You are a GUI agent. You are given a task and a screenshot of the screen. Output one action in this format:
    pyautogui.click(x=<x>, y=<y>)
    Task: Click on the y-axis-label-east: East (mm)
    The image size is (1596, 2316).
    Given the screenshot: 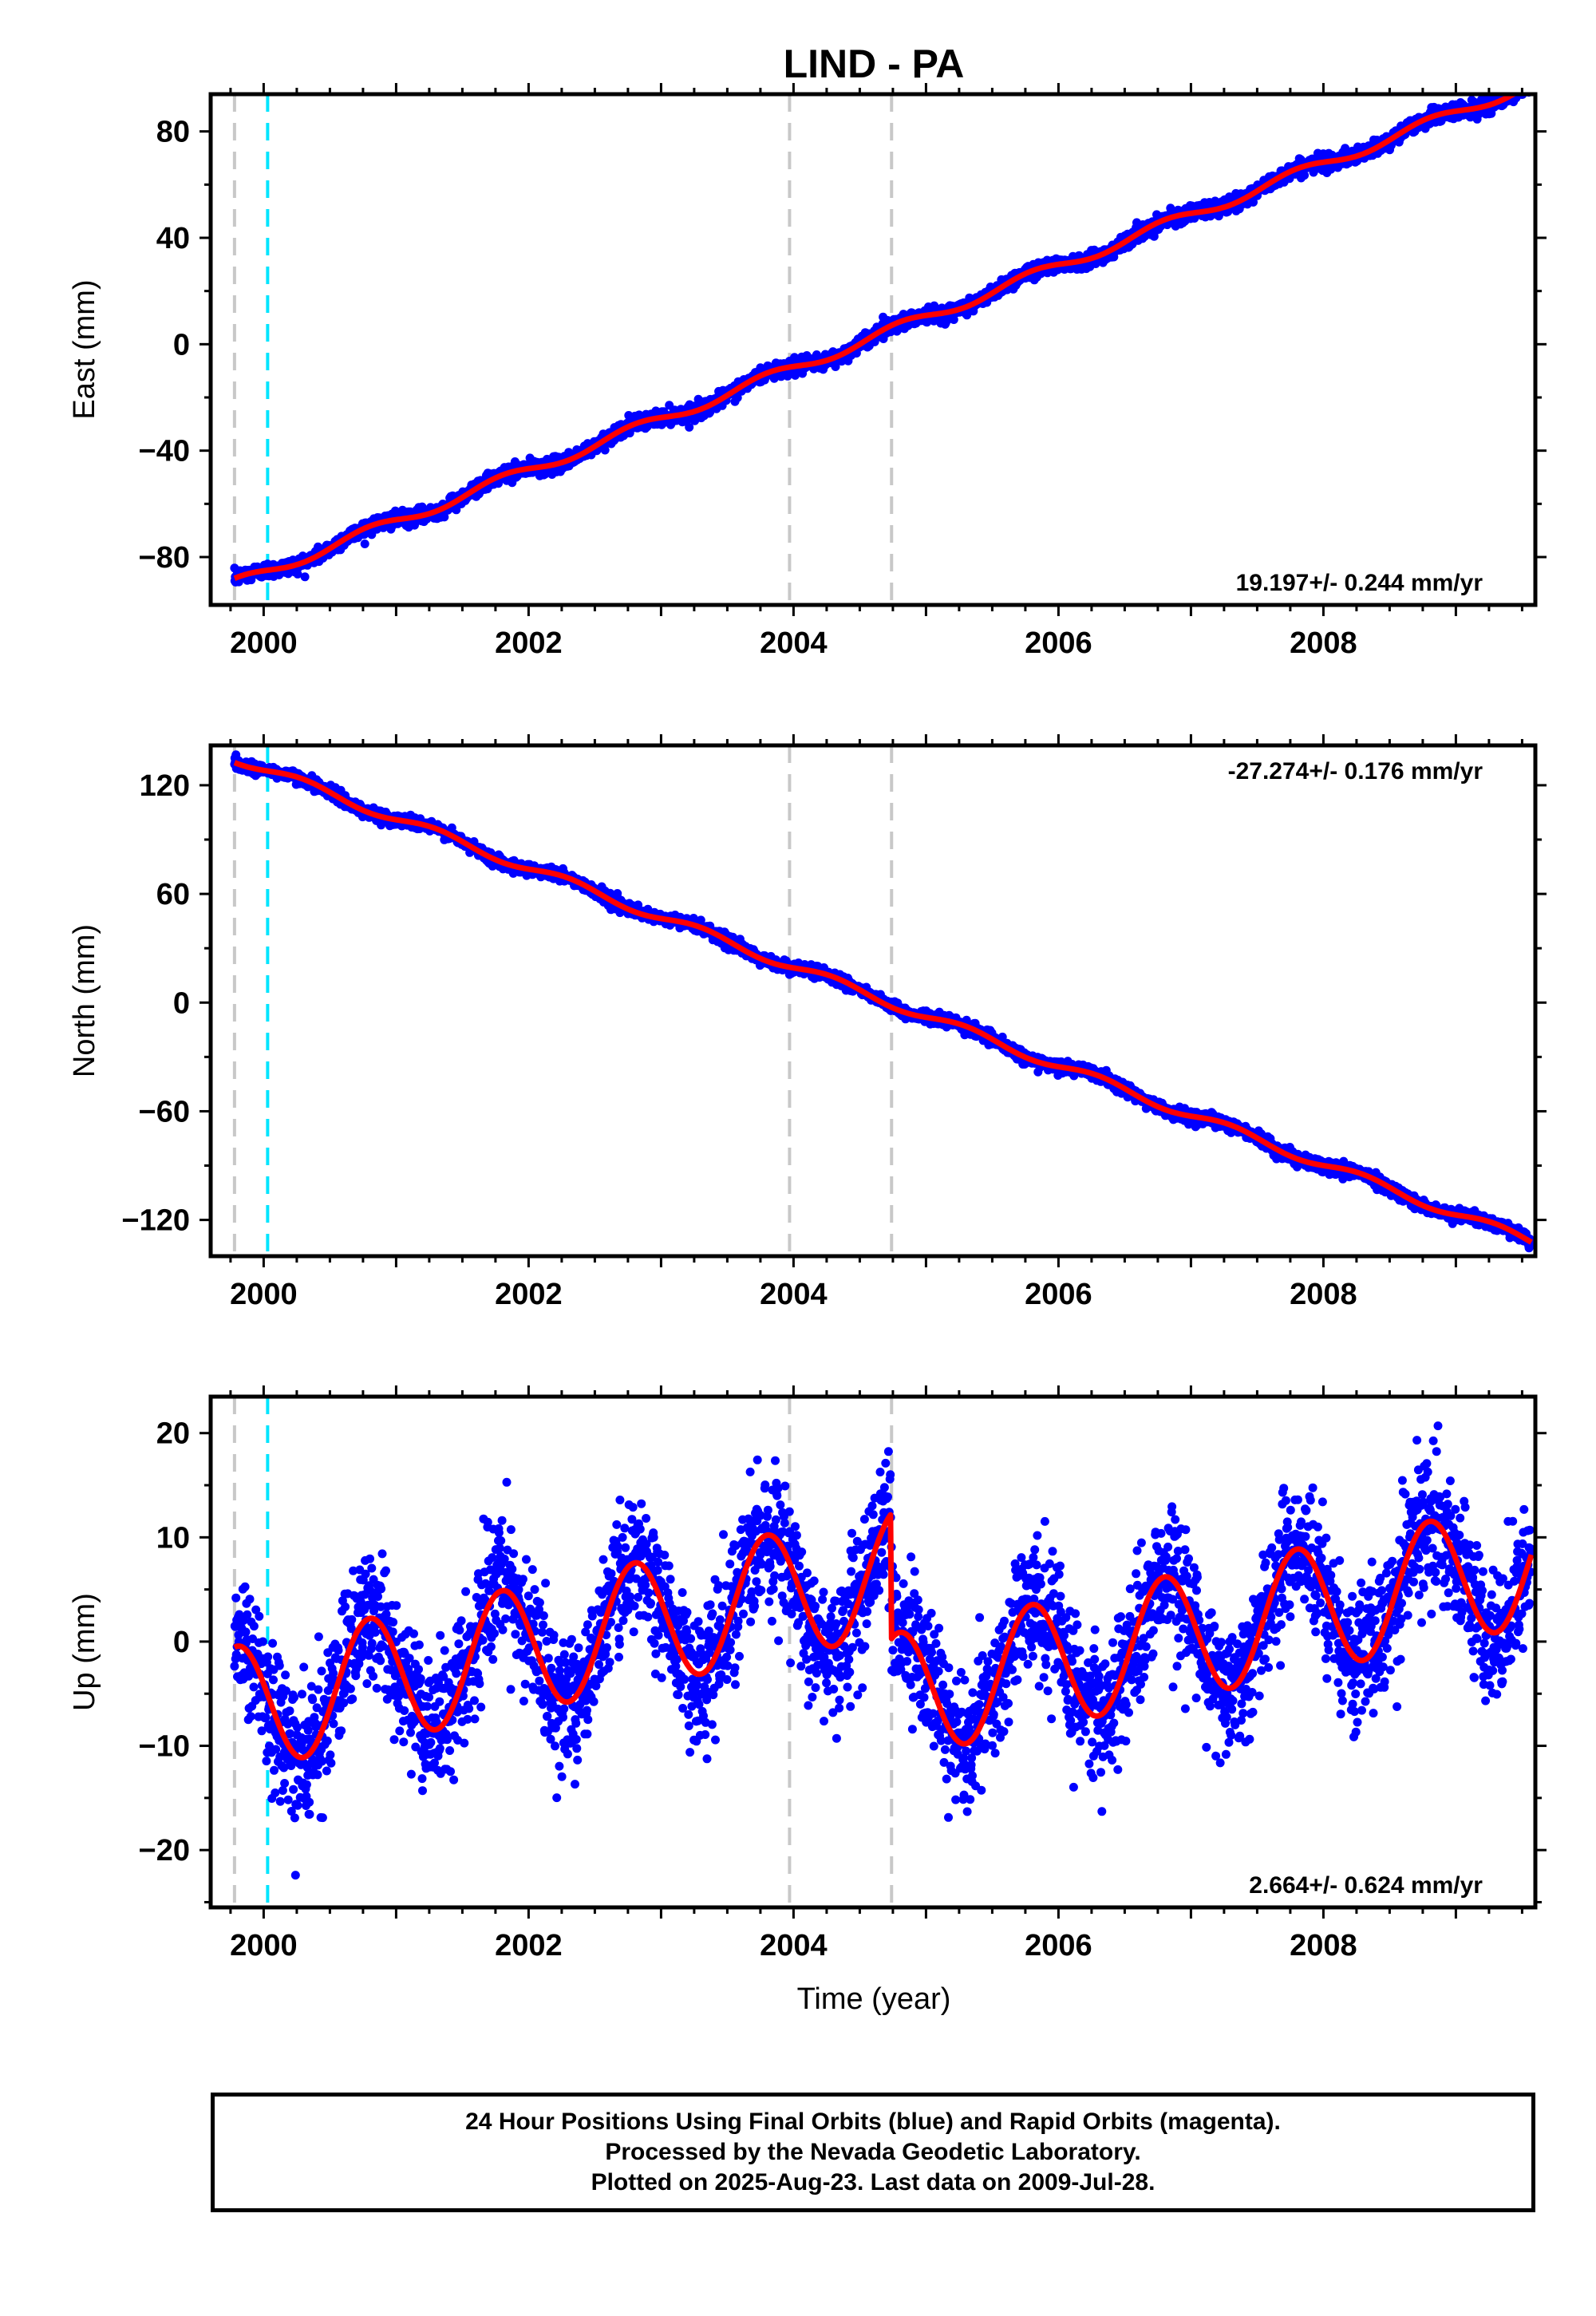 What is the action you would take?
    pyautogui.click(x=84, y=349)
    